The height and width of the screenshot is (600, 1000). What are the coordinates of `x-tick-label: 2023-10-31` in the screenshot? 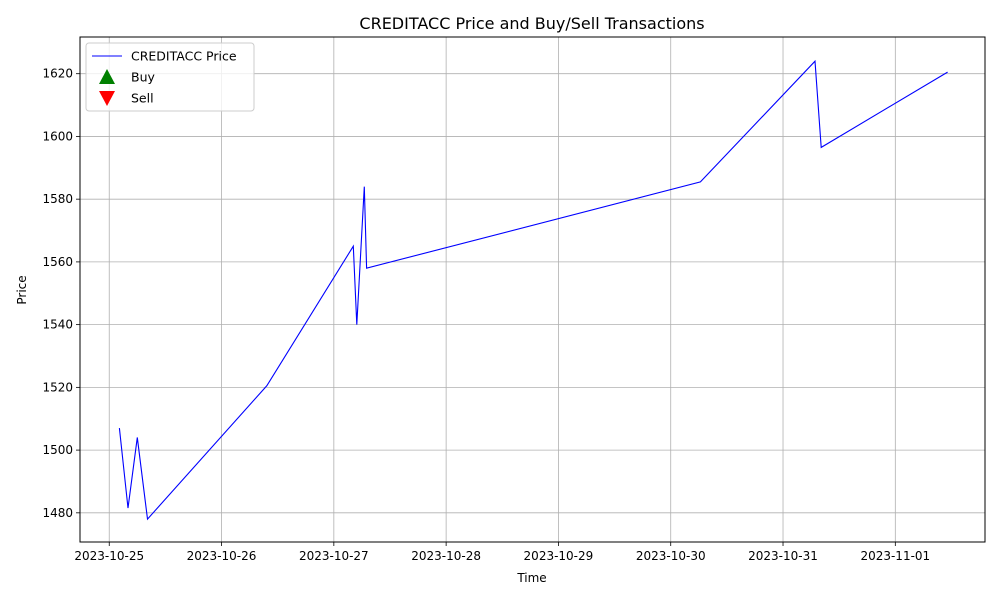 It's located at (783, 556).